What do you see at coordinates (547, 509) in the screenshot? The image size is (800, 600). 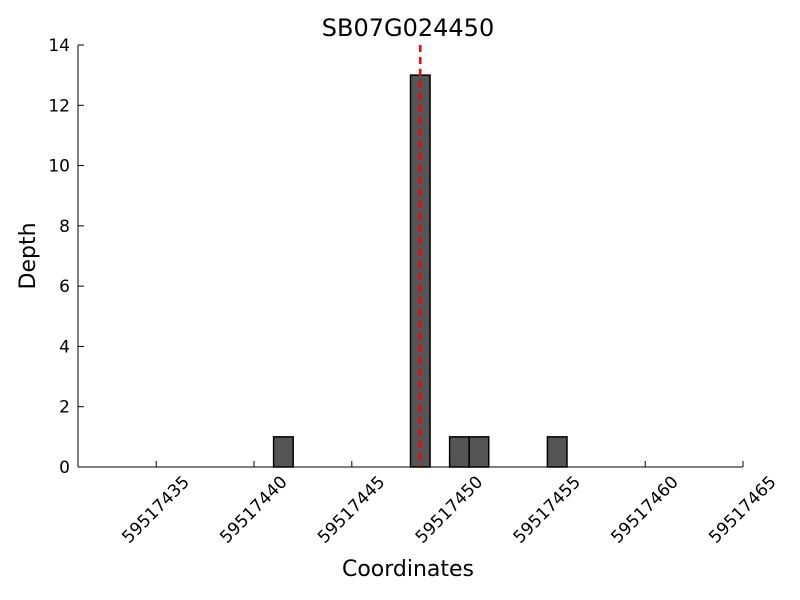 I see `x-tick-label: 59517455` at bounding box center [547, 509].